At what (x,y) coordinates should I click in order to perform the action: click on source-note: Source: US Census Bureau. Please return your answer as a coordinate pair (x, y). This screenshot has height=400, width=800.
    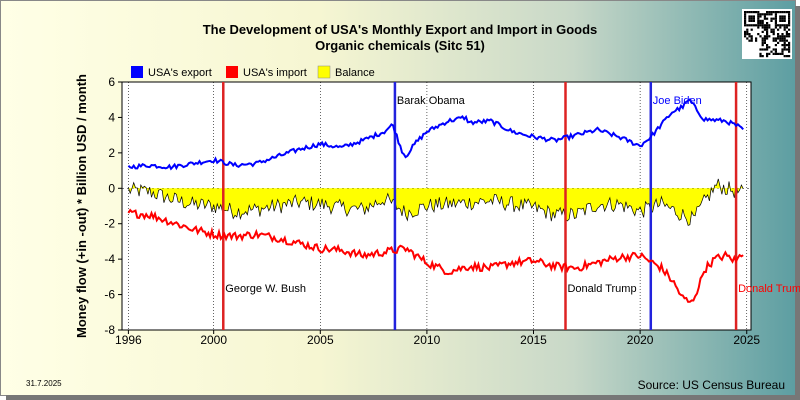
    Looking at the image, I should click on (711, 385).